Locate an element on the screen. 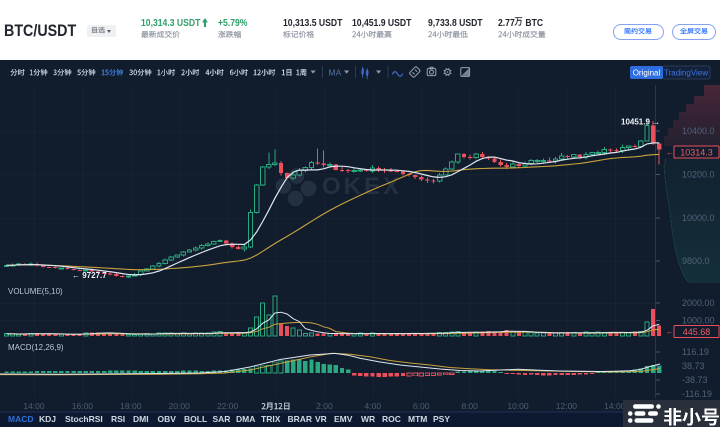 The image size is (720, 427). svg-text: 12:00 is located at coordinates (567, 406).